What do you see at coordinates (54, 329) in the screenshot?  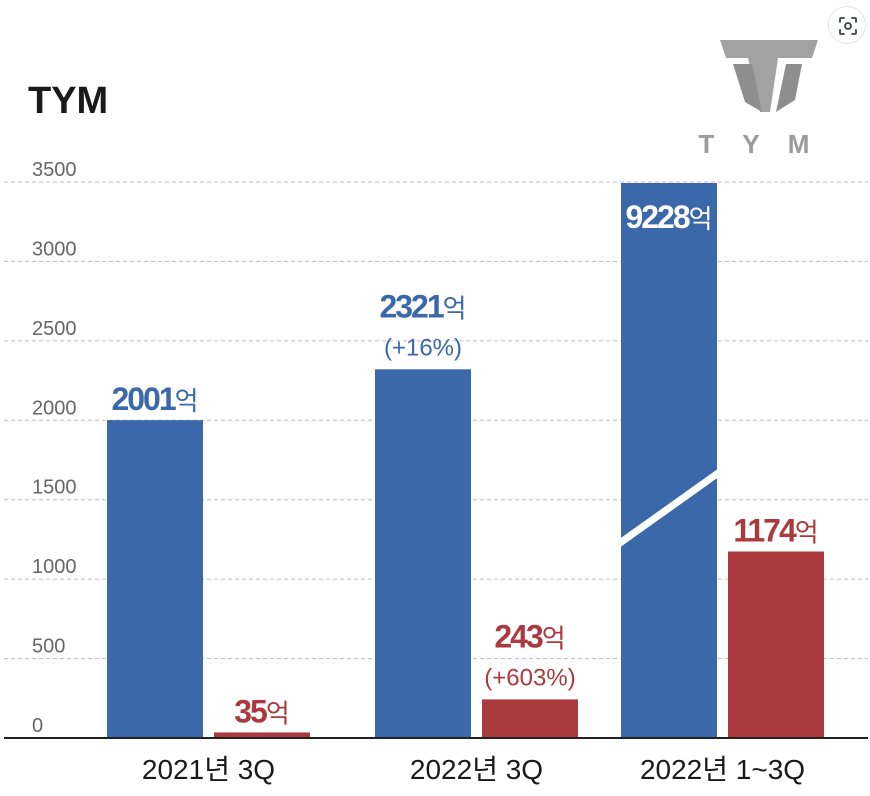 I see `y-tick-label: 2500` at bounding box center [54, 329].